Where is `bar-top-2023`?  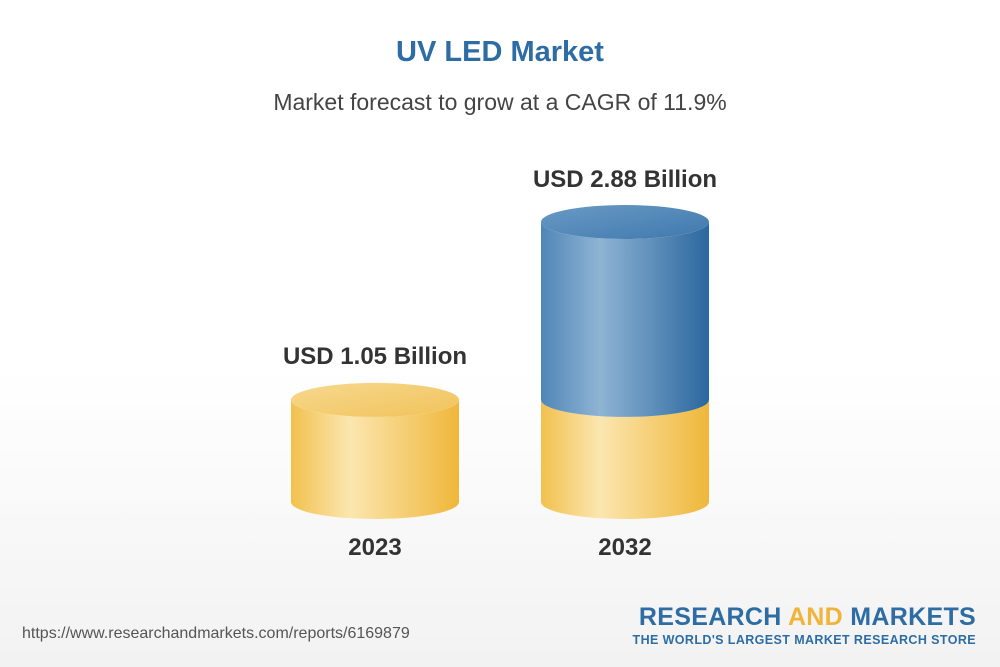
bar-top-2023 is located at coordinates (375, 399).